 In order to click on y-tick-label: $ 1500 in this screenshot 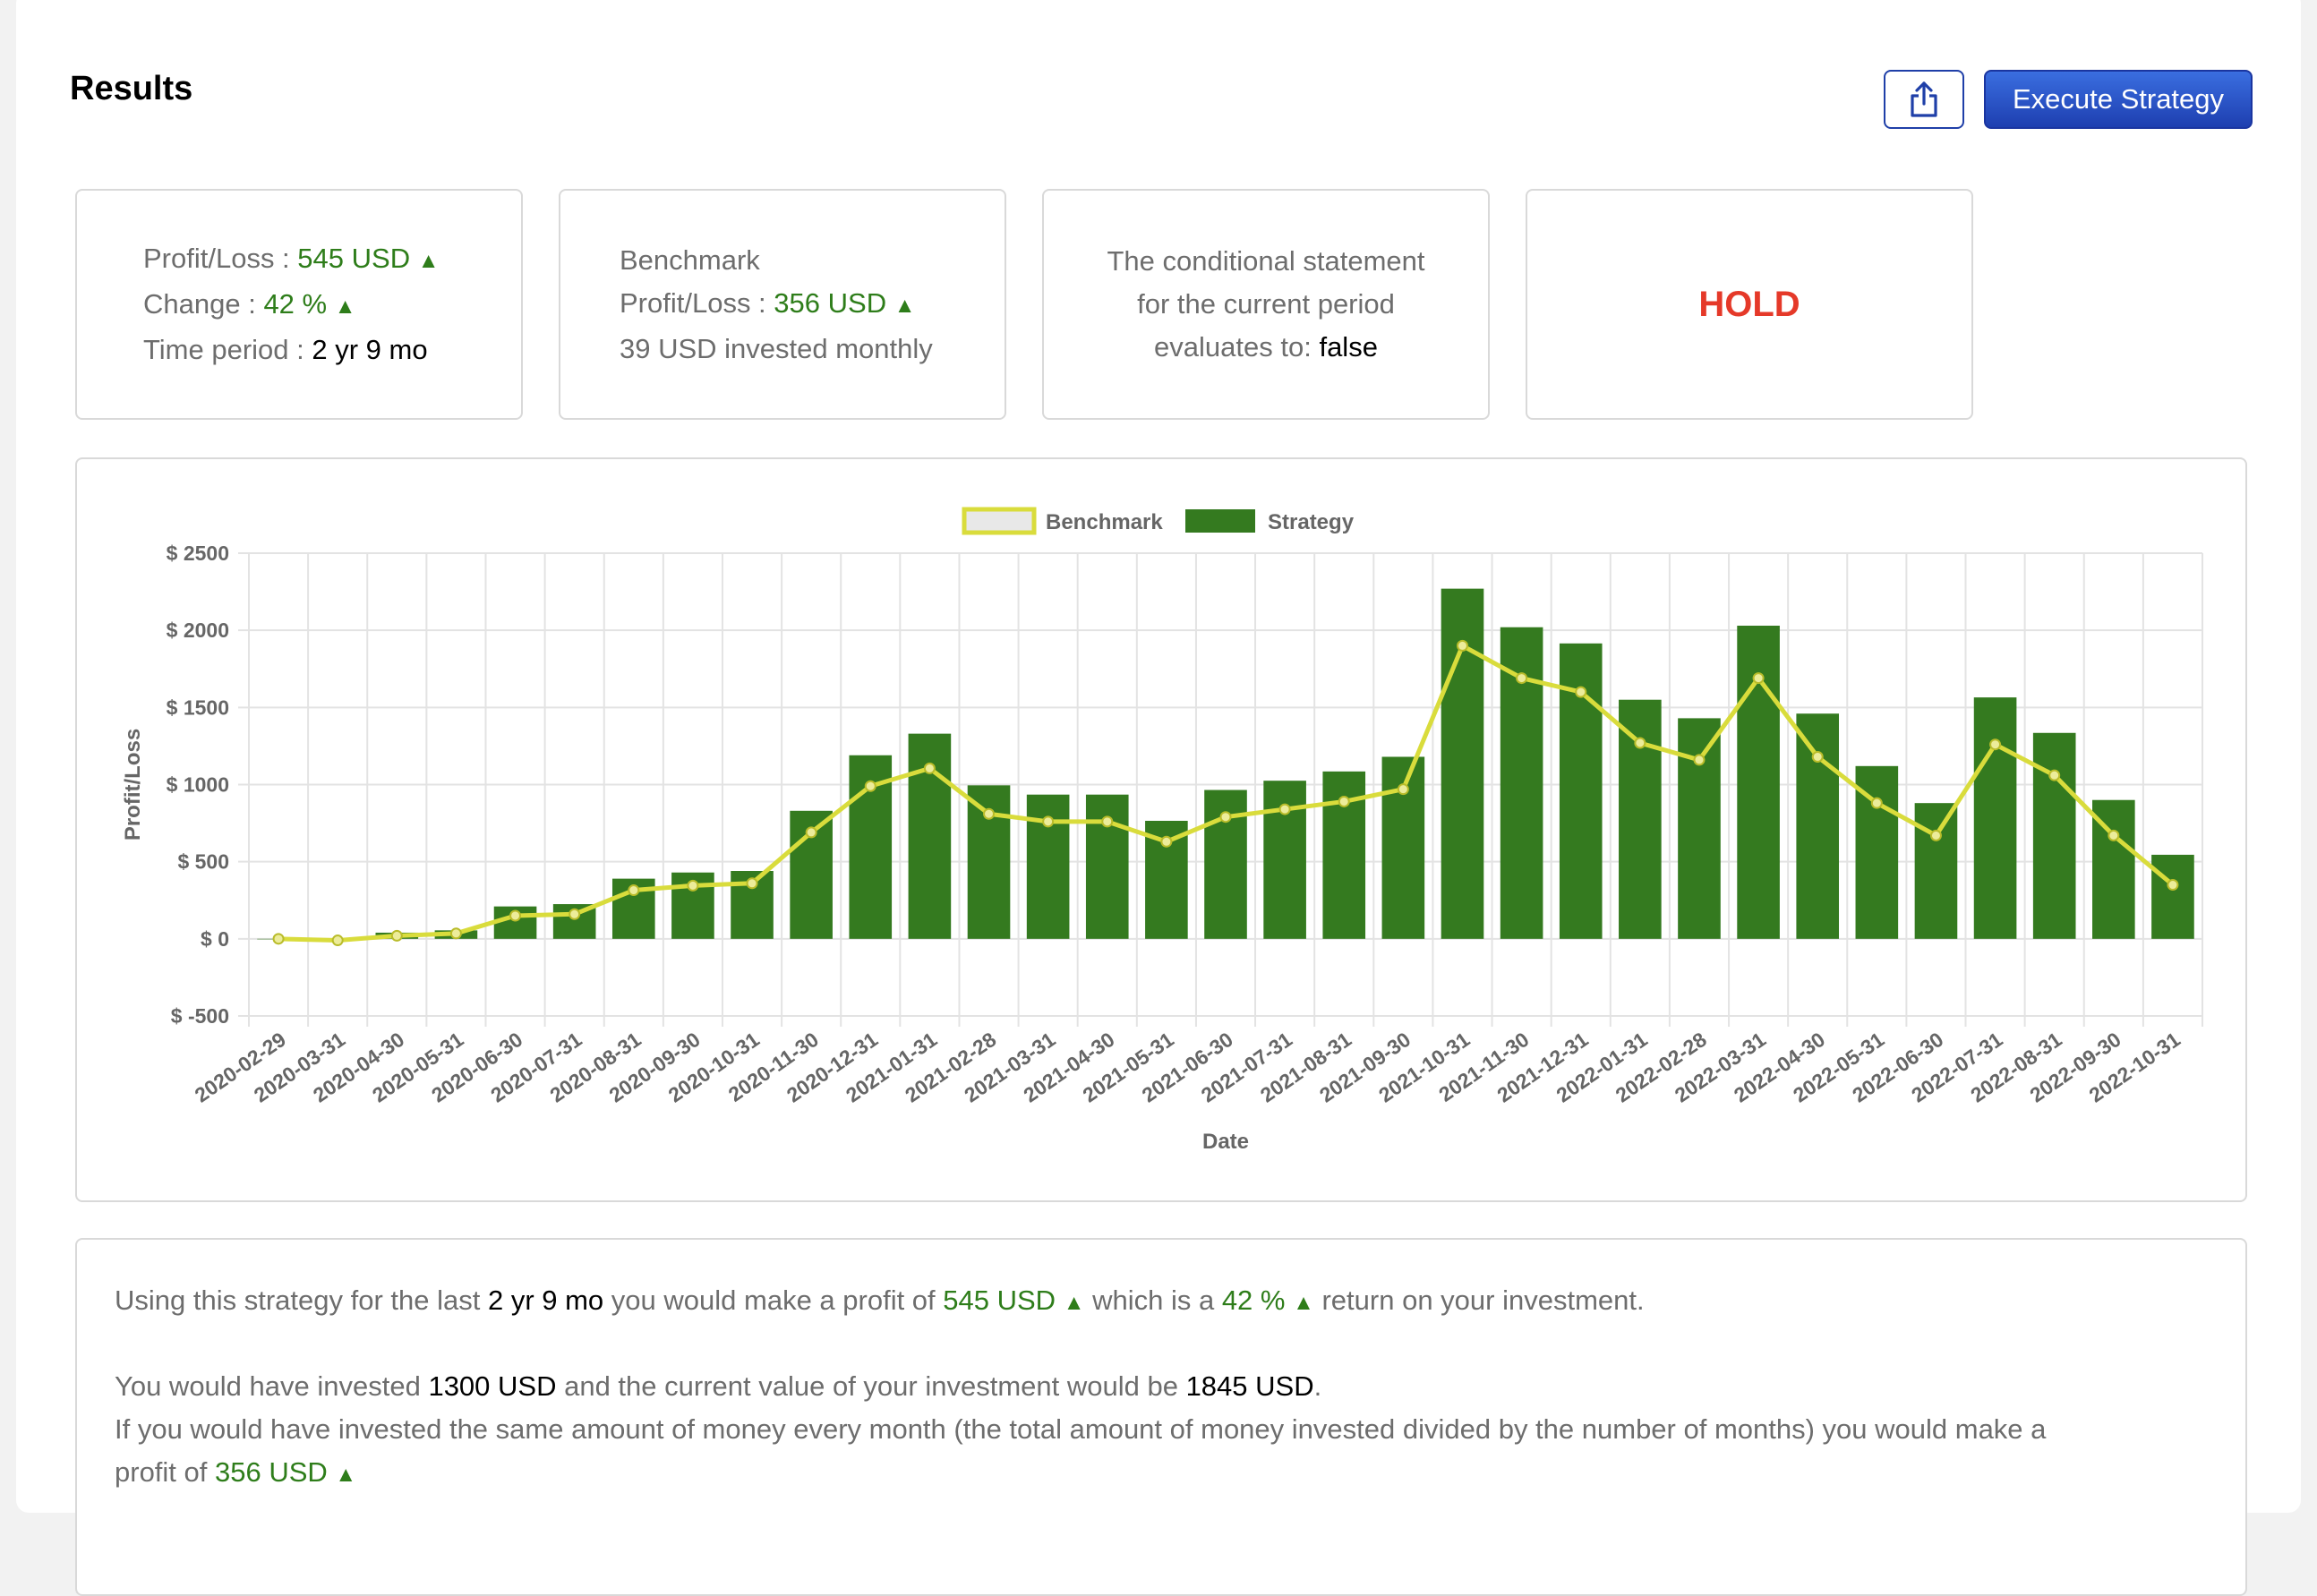, I will do `click(198, 707)`.